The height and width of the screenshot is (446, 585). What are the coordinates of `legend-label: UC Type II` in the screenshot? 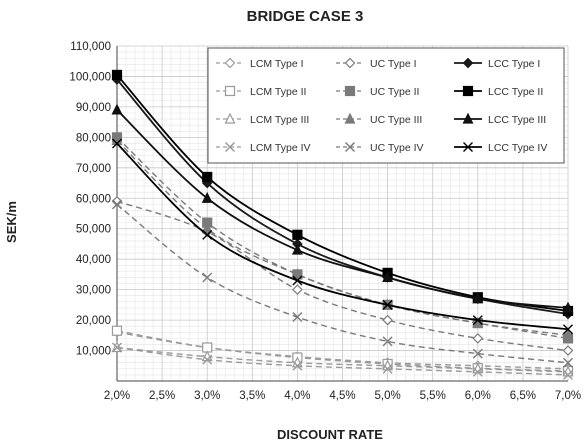 It's located at (394, 92).